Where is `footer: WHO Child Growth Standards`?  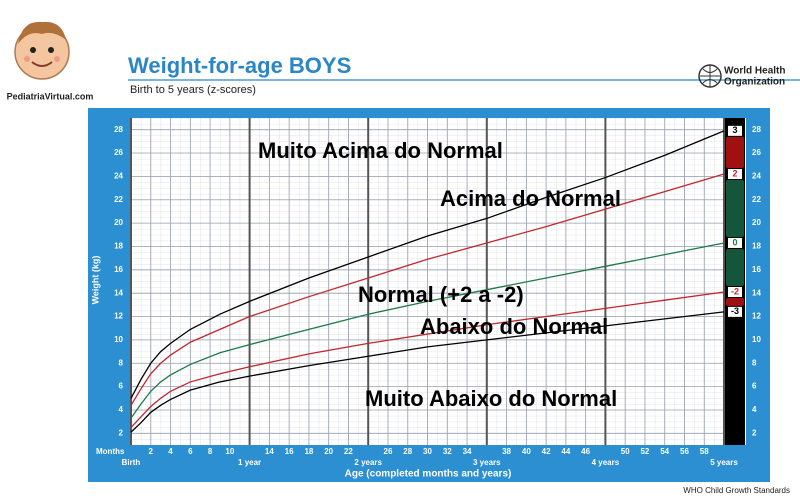 footer: WHO Child Growth Standards is located at coordinates (736, 490).